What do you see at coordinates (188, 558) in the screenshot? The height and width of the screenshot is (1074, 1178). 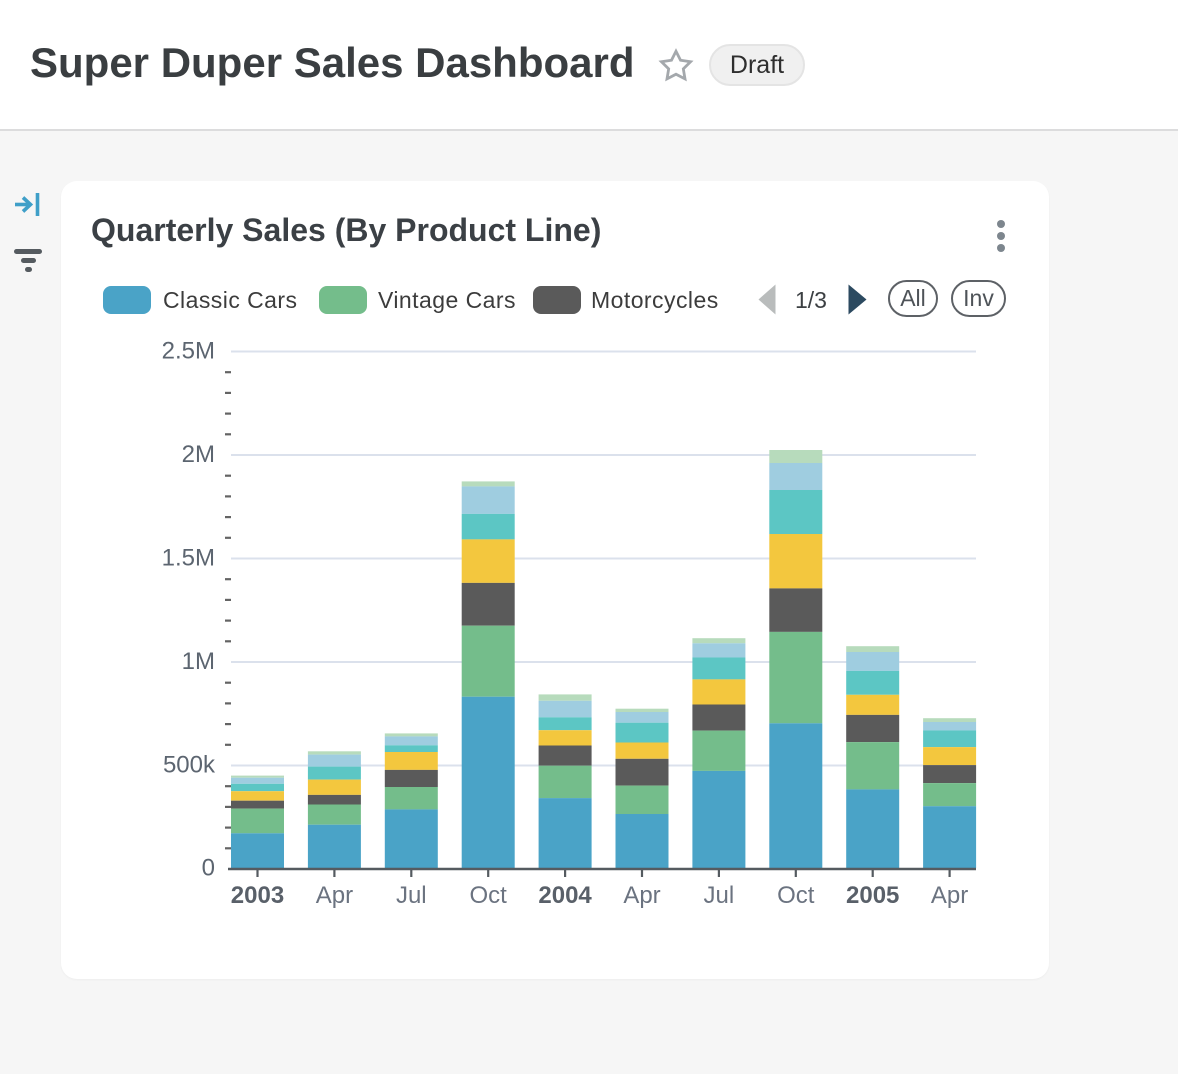 I see `svg-text: 1.5M` at bounding box center [188, 558].